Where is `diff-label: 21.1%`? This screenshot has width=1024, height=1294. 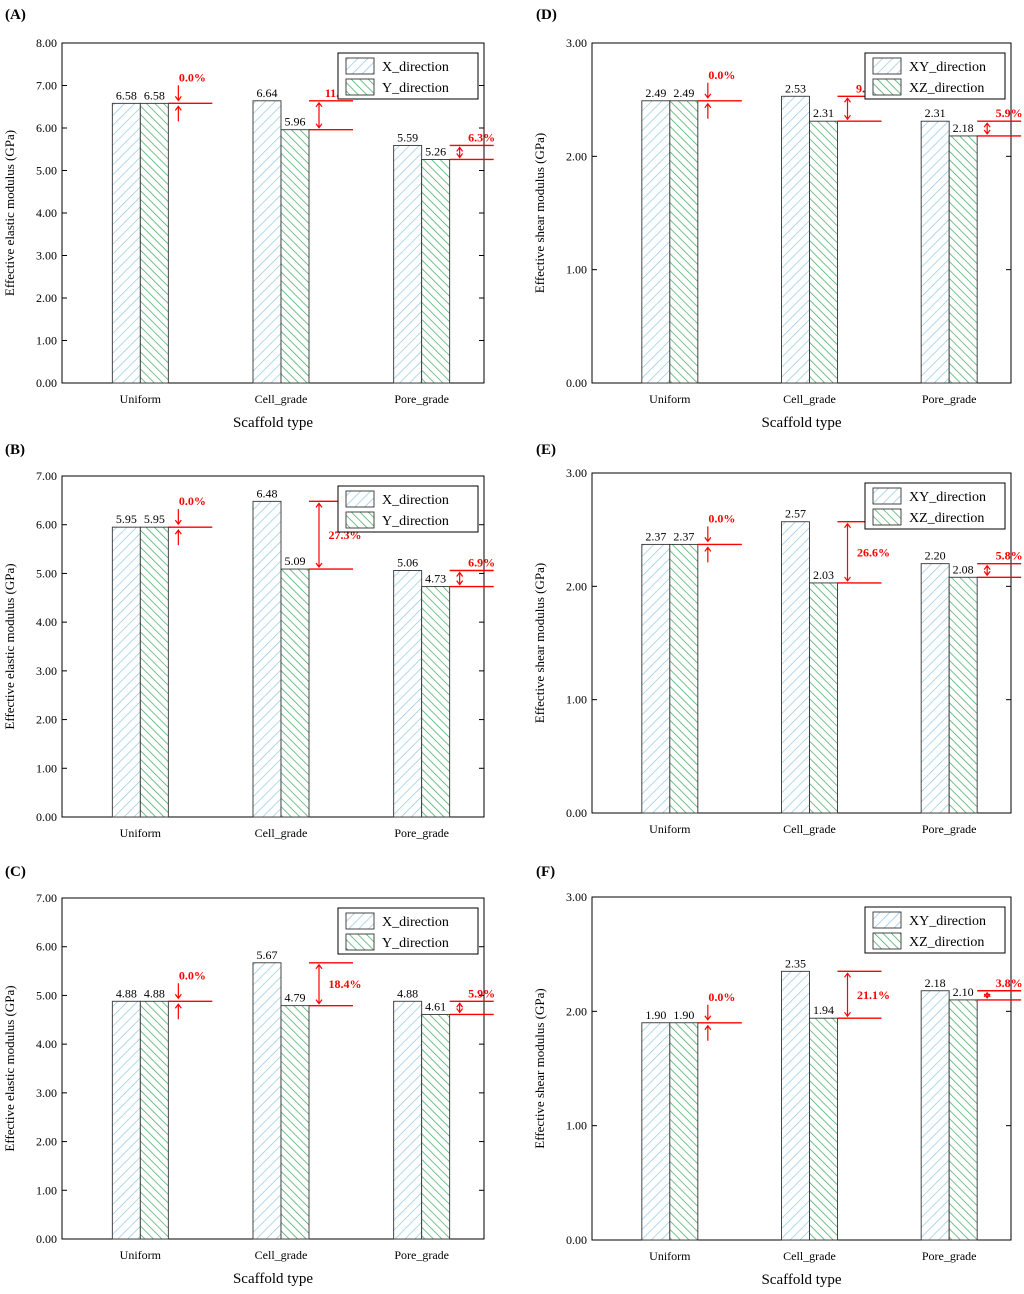
diff-label: 21.1% is located at coordinates (873, 995).